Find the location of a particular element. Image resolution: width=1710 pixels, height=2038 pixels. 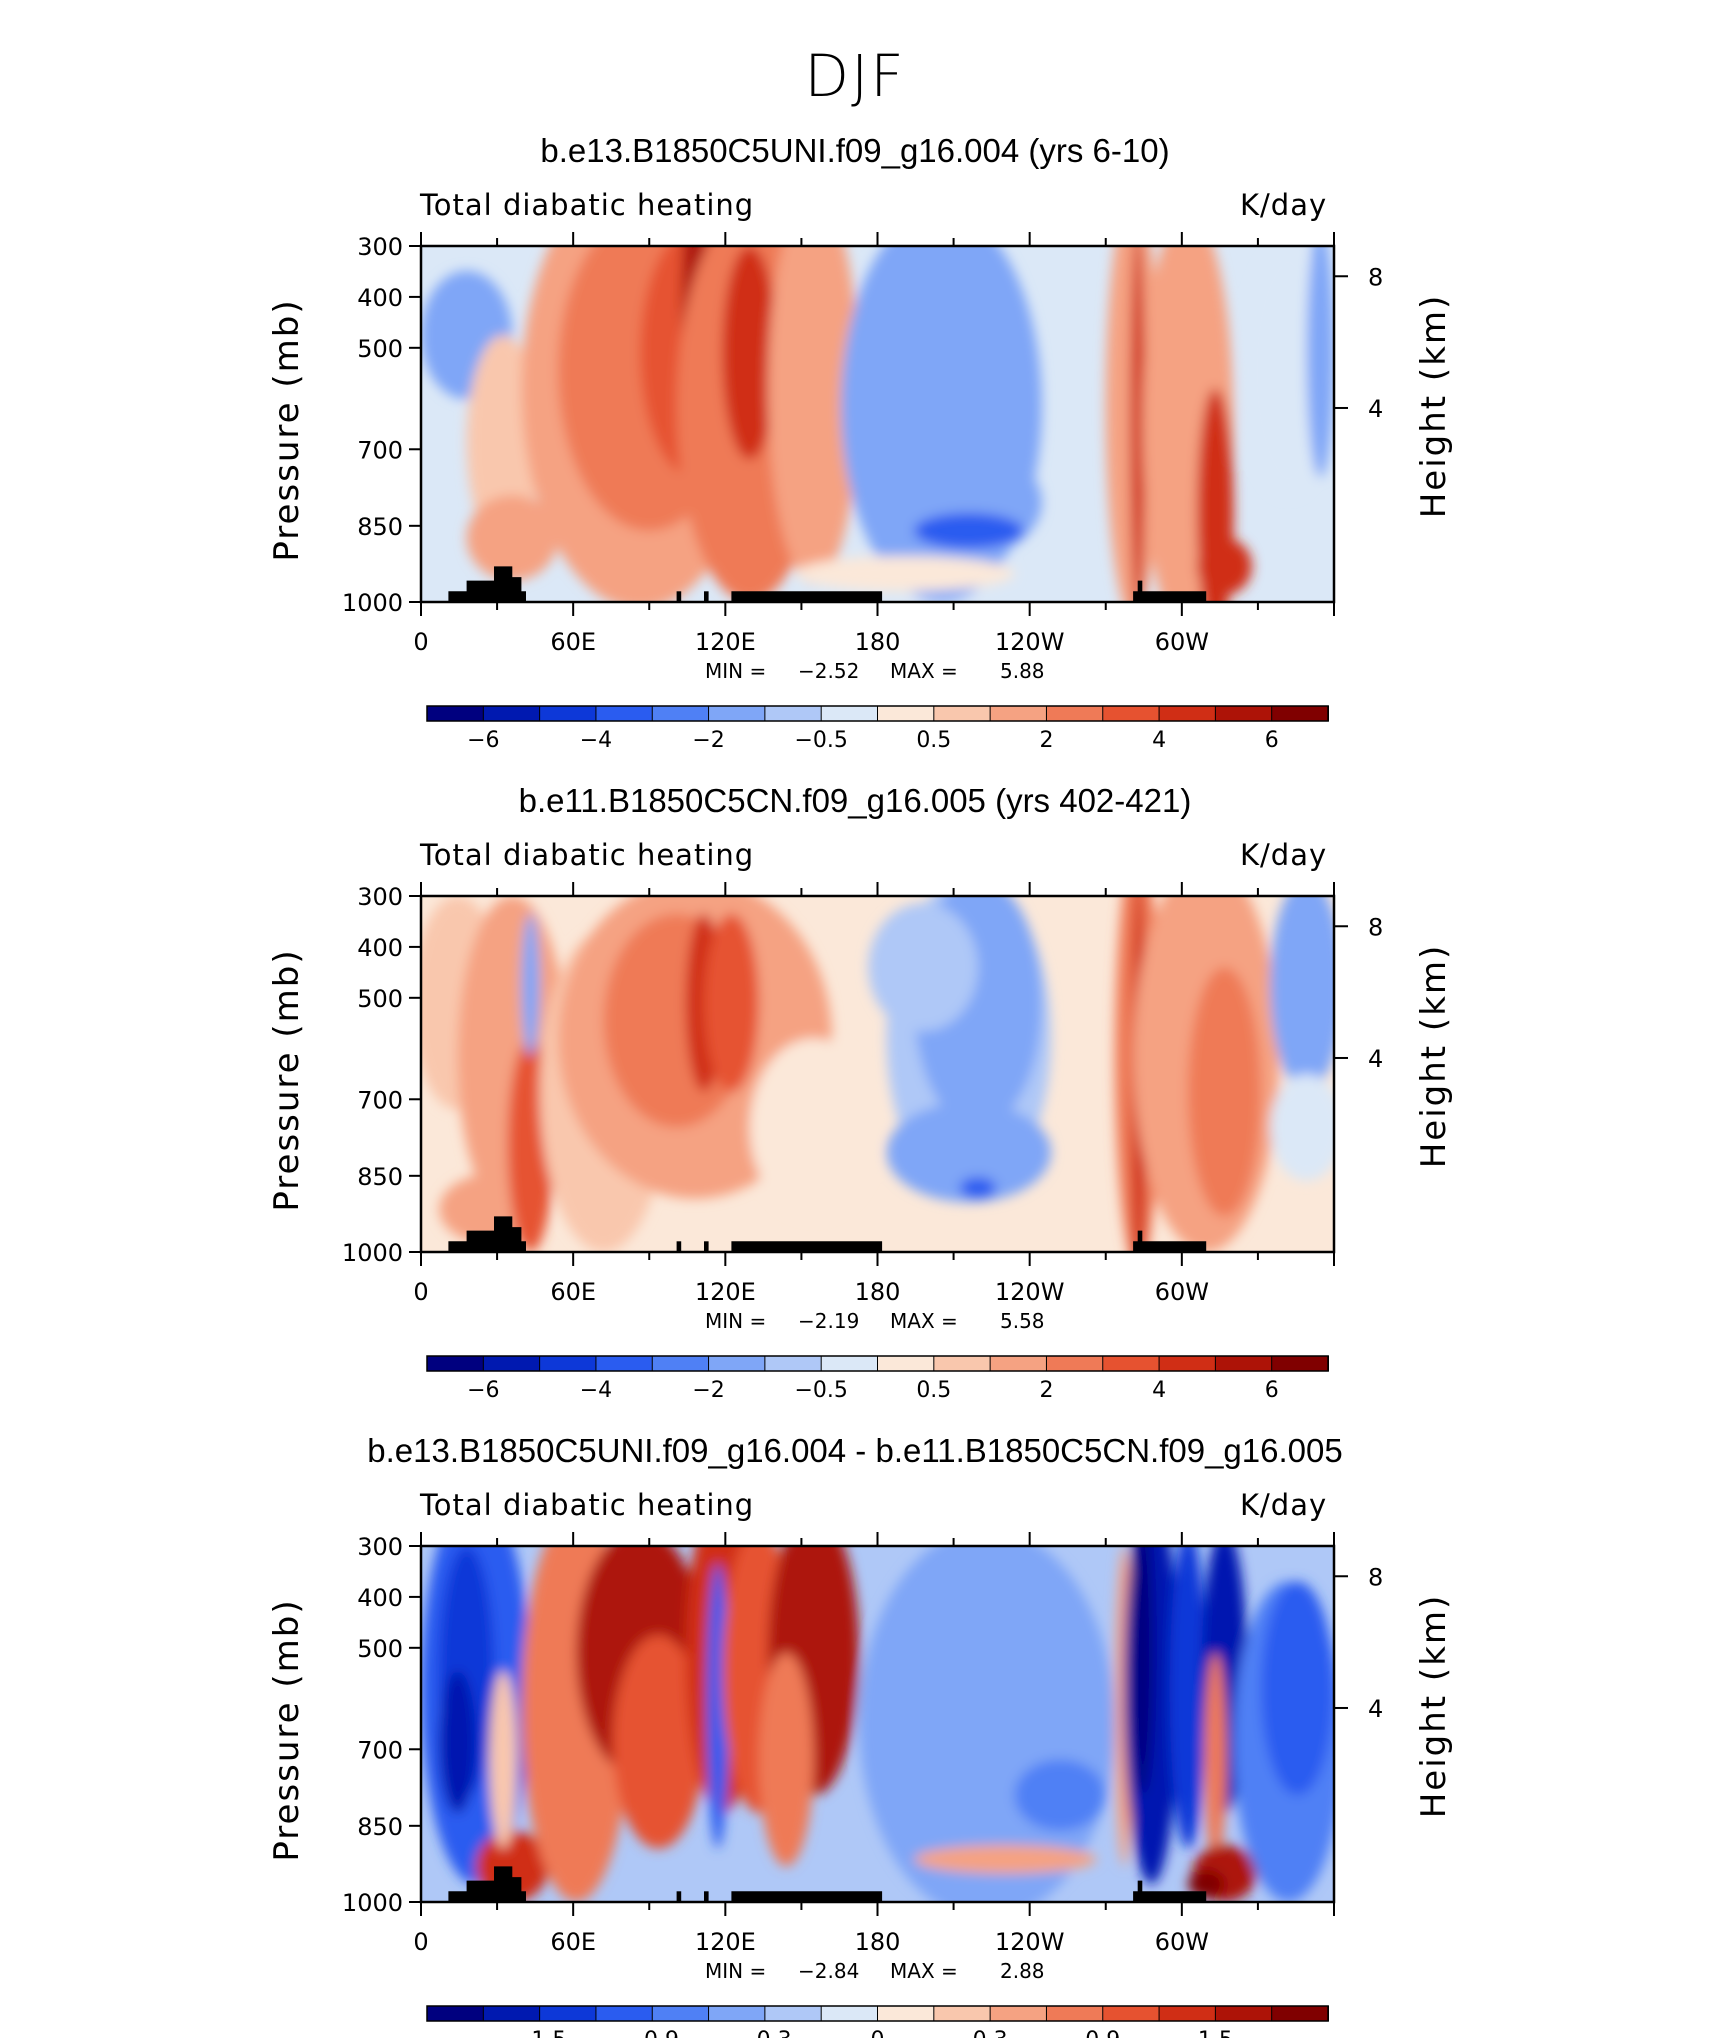

y-right-tick-label: 8 is located at coordinates (1375, 277).